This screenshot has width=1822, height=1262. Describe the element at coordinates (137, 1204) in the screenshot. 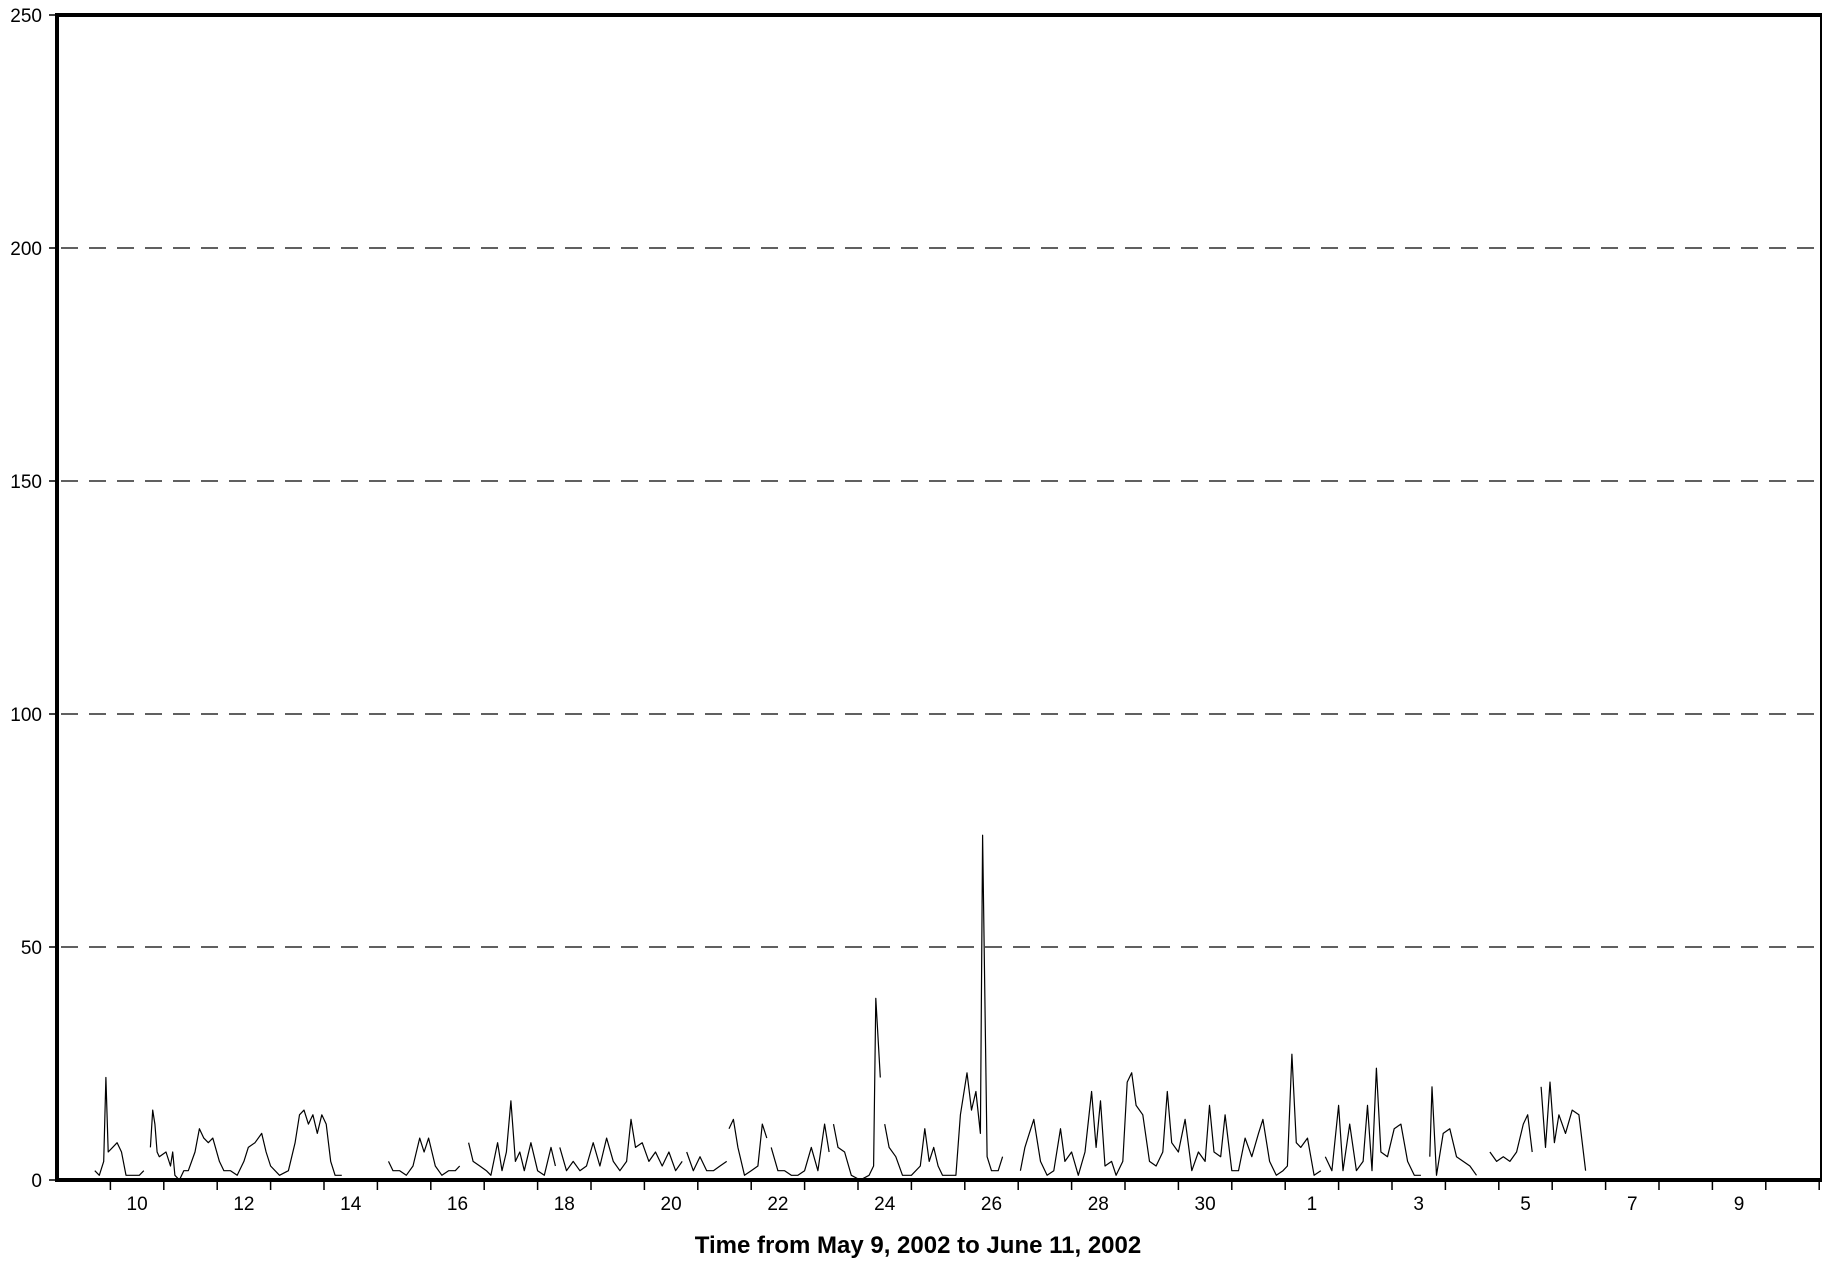

I see `x-tick-label-10: 10` at that location.